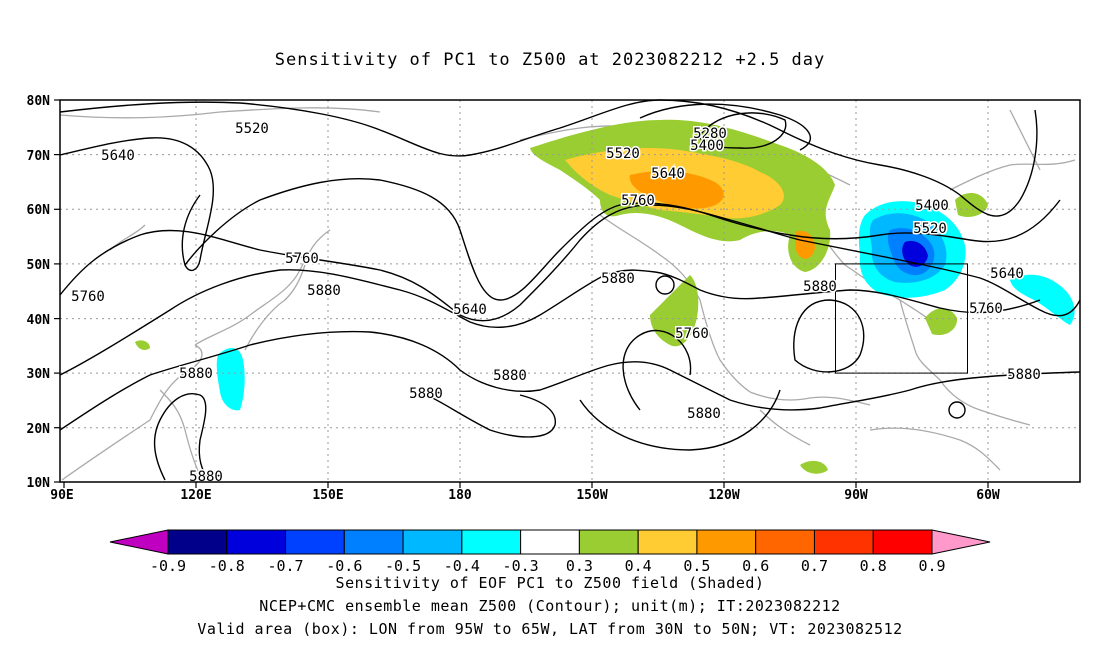  I want to click on contour-label: 5280, so click(710, 134).